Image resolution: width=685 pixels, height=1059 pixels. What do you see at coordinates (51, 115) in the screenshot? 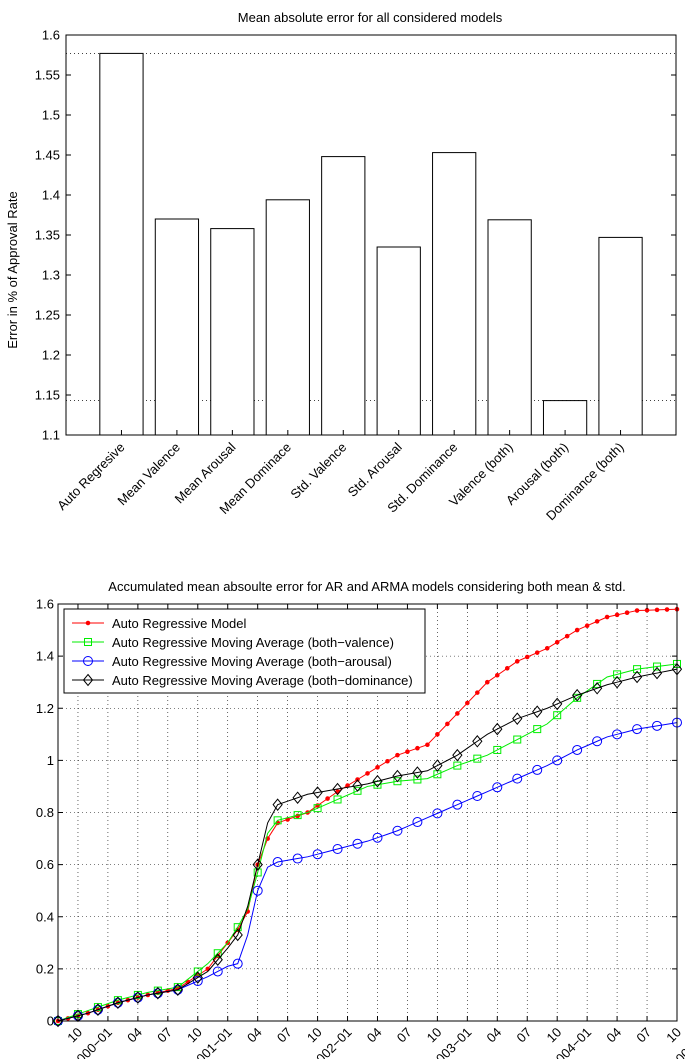
I see `y-tick-label: 1.5` at bounding box center [51, 115].